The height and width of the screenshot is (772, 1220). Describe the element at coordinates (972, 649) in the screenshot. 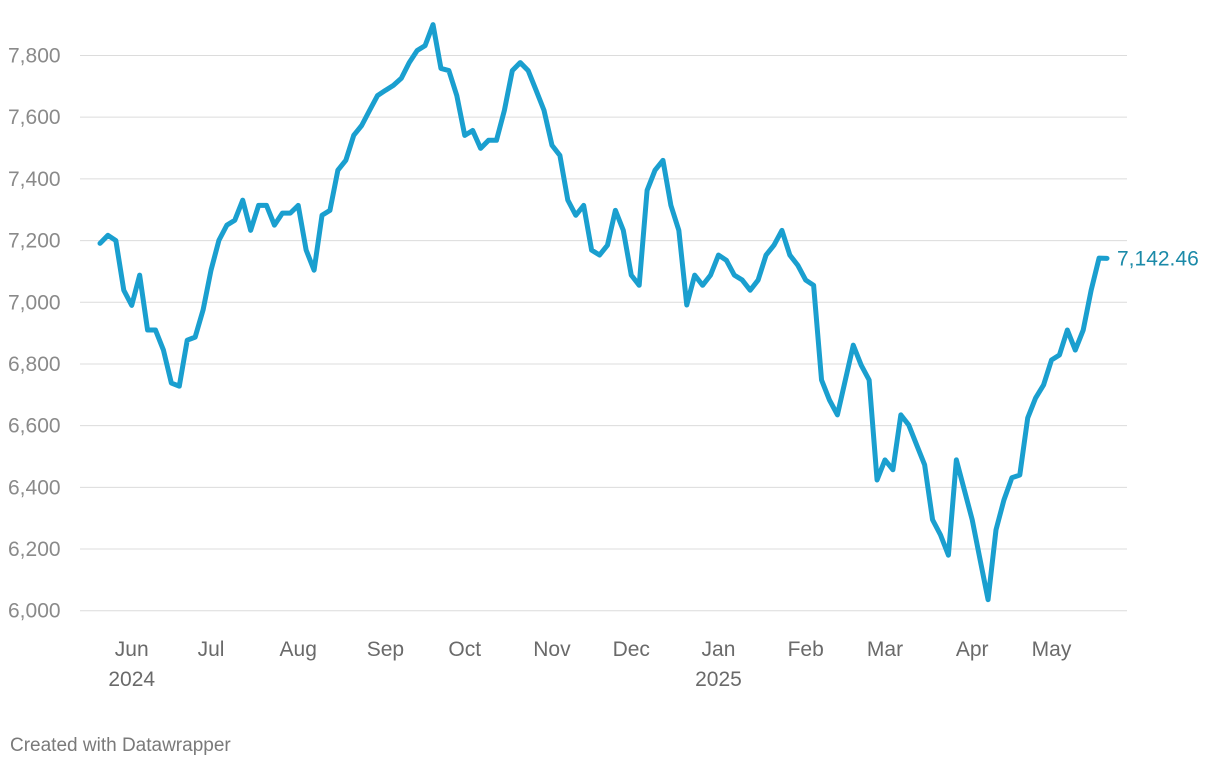

I see `x-tick-label: Apr` at that location.